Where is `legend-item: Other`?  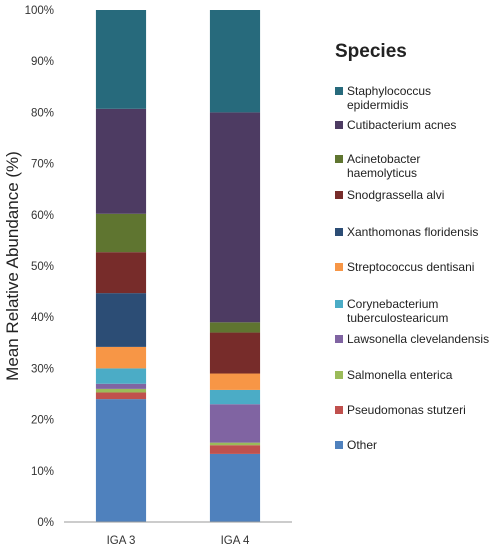
legend-item: Other is located at coordinates (356, 445).